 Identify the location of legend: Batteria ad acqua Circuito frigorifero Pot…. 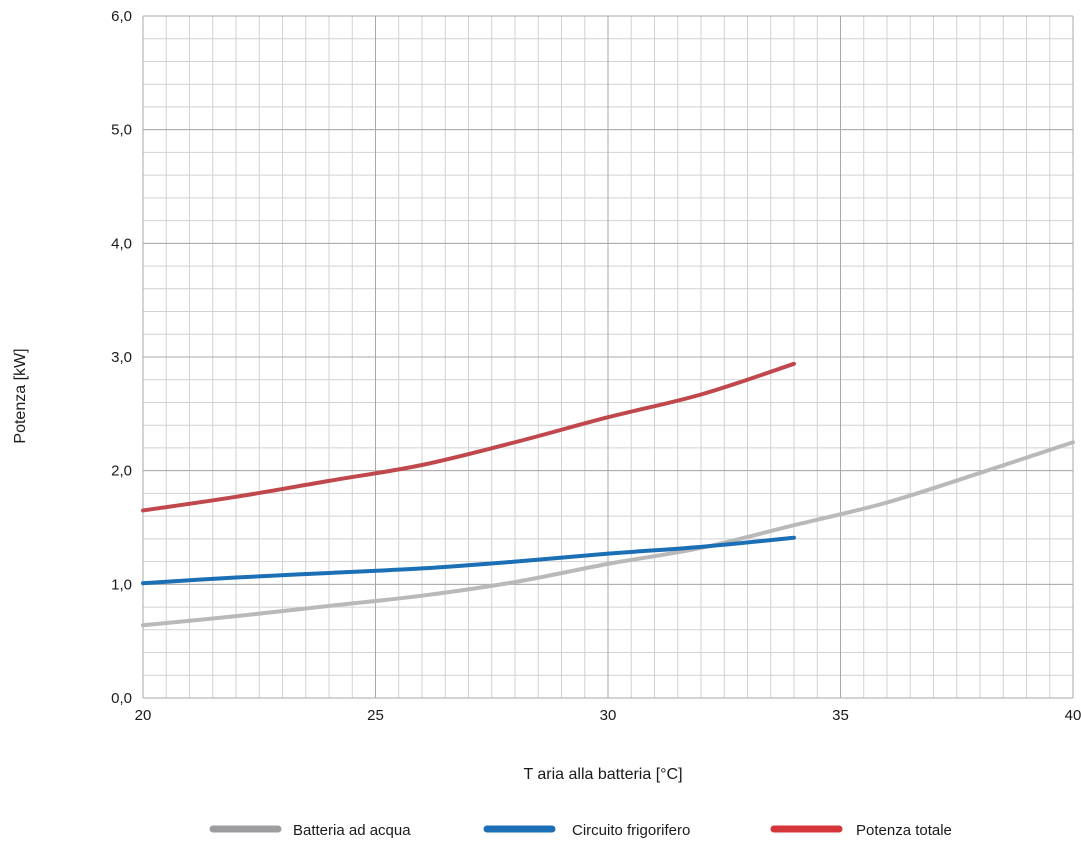
(580, 830).